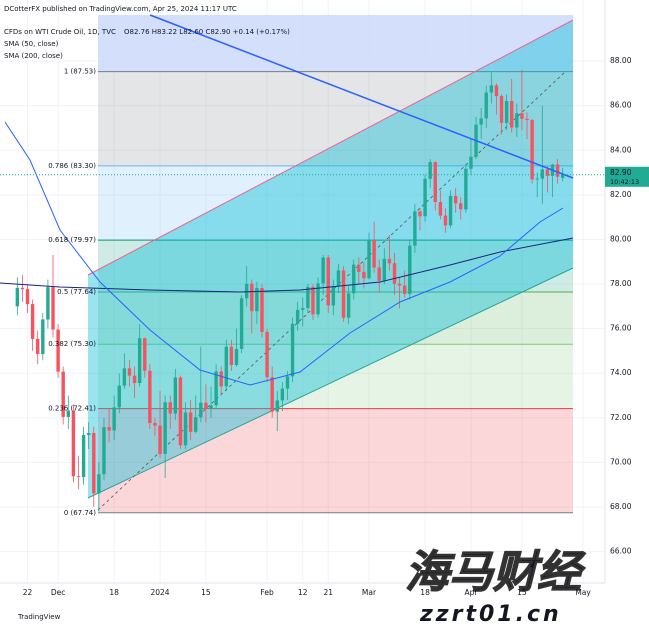 Image resolution: width=649 pixels, height=631 pixels. Describe the element at coordinates (267, 592) in the screenshot. I see `x-tick-label: Feb` at that location.